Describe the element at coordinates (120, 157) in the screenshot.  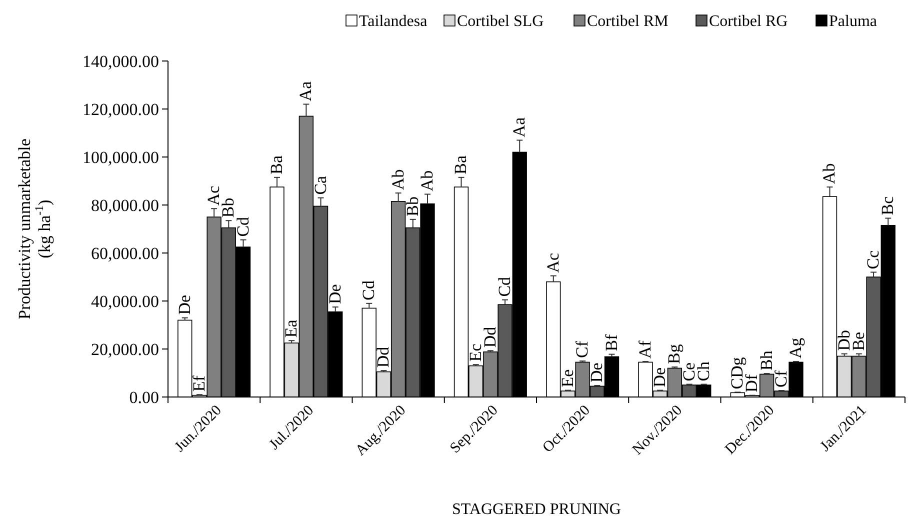
I see `y-tick-label: 100,000.00` at that location.